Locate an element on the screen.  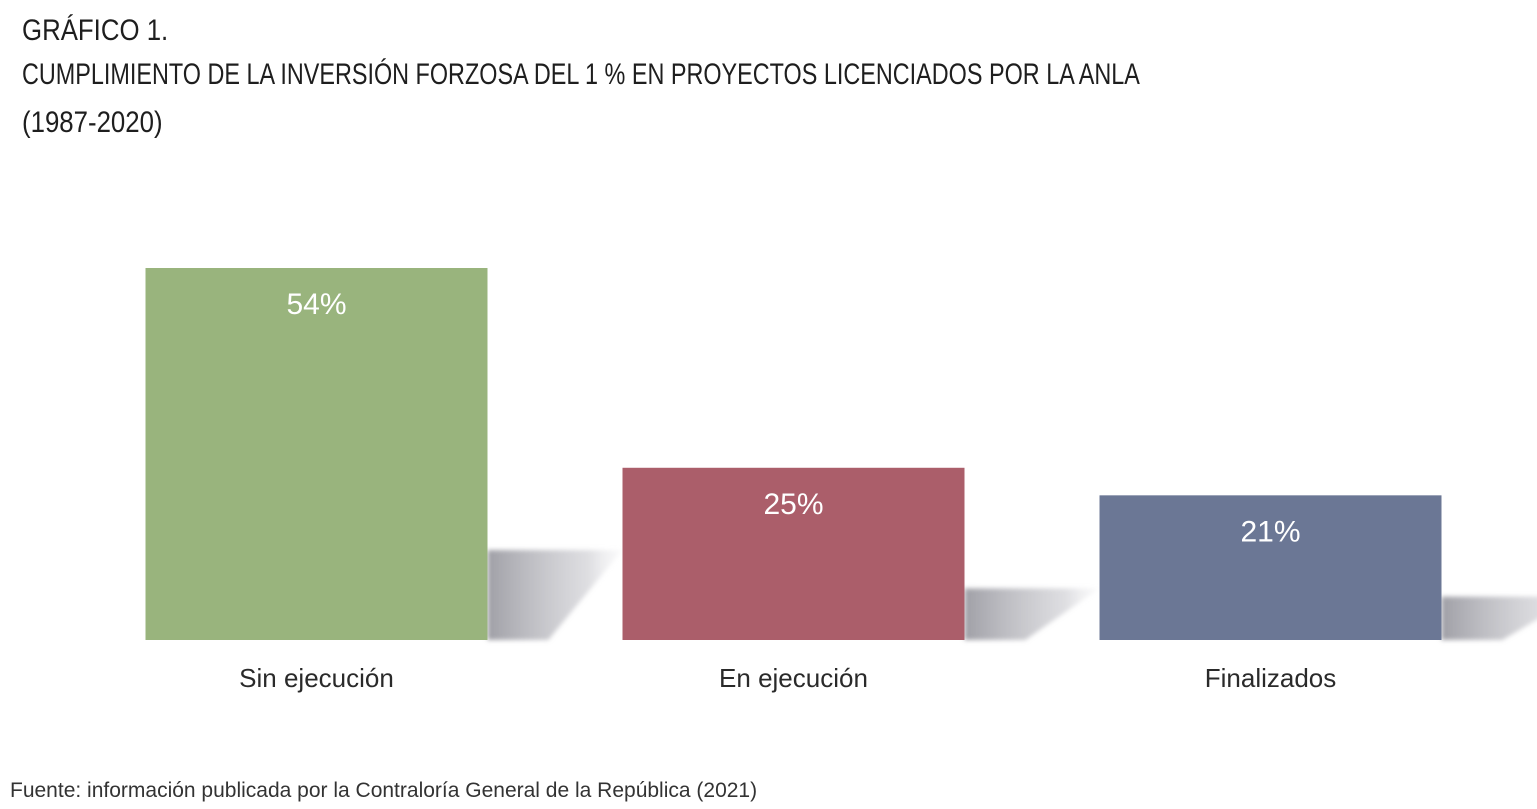
value-label-finalizados: 21% is located at coordinates (1270, 531).